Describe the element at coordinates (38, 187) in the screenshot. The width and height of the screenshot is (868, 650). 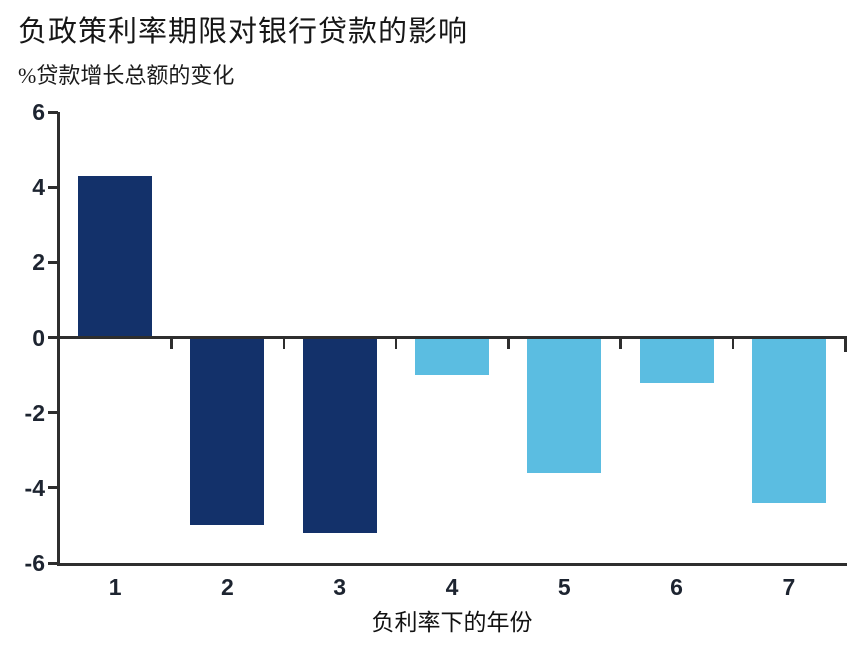
I see `y-tick-label: 4` at that location.